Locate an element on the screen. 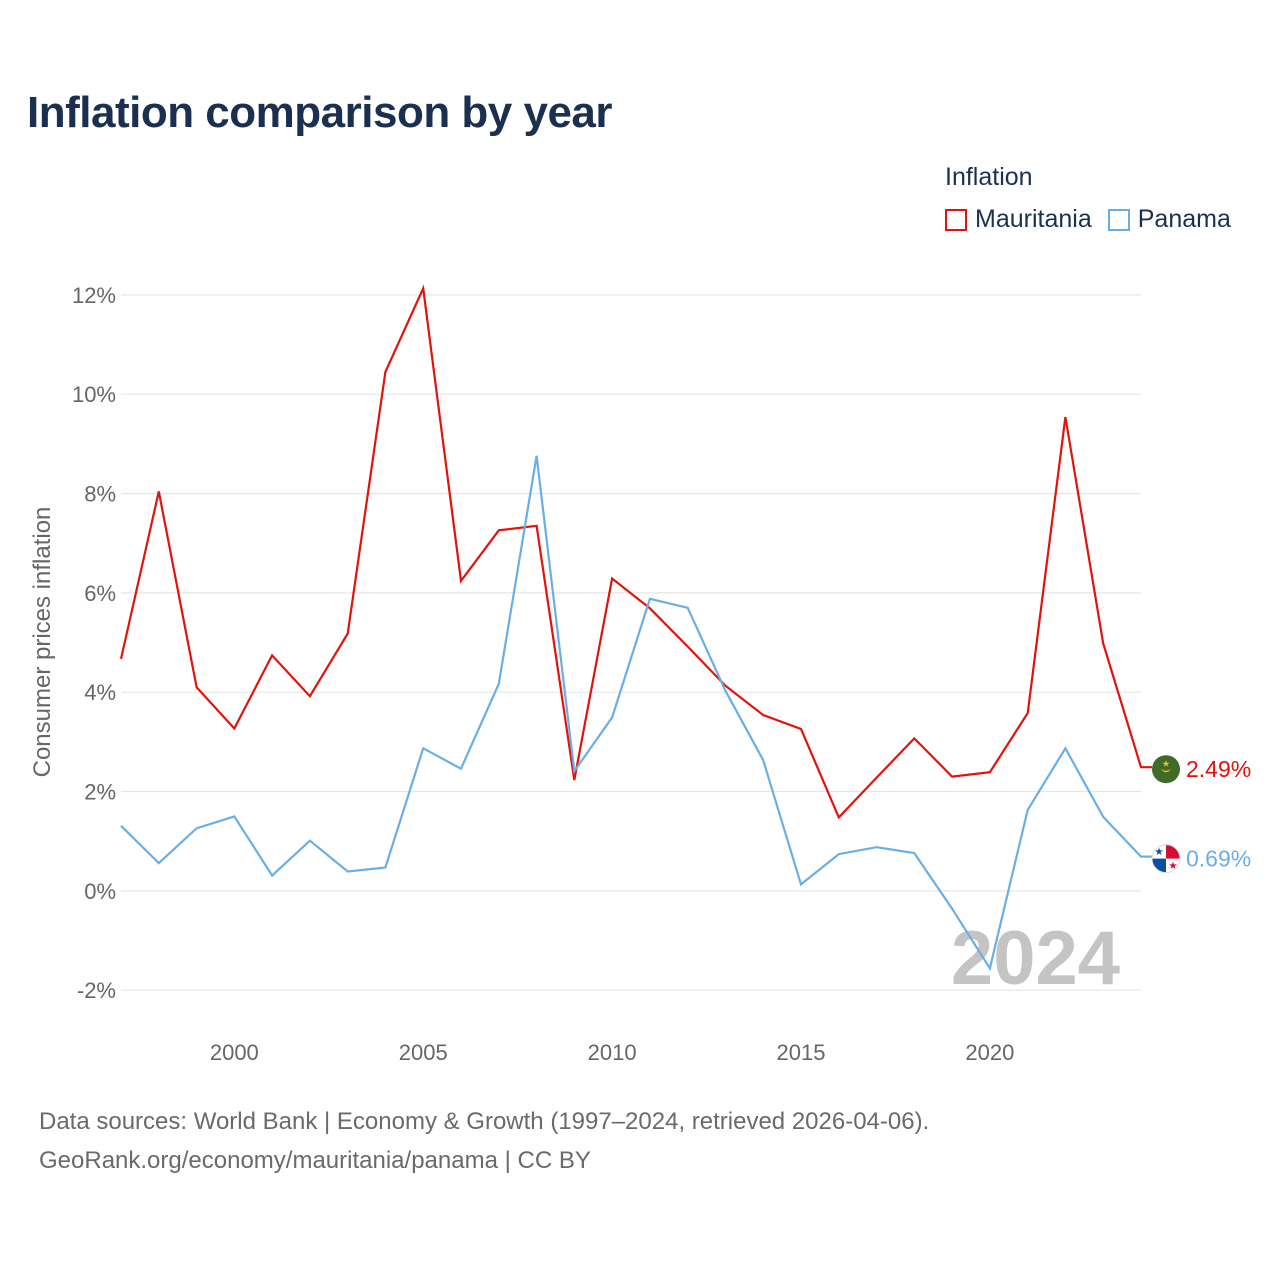 This screenshot has height=1280, width=1280. y-tick-label: 10% is located at coordinates (94, 394).